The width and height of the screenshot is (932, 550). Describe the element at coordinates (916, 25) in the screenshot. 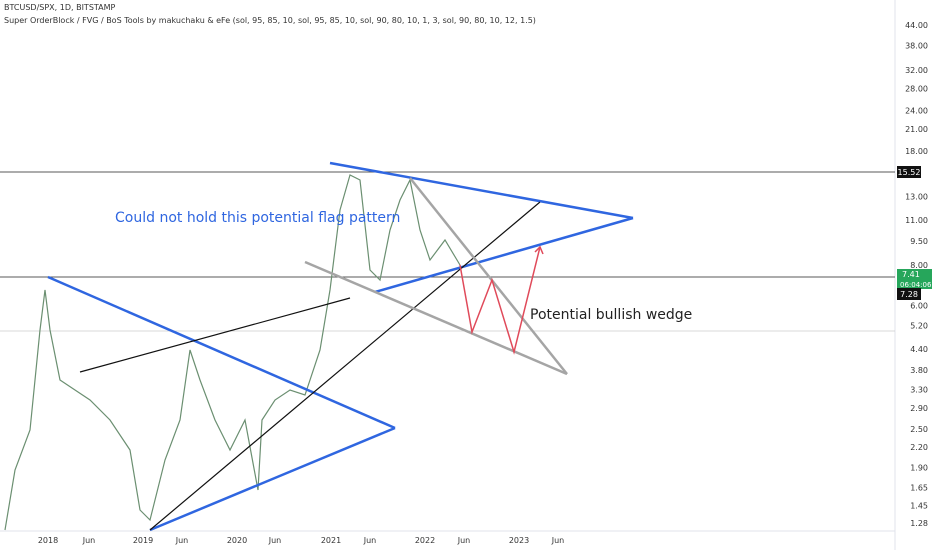

I see `price-label: 44.00` at that location.